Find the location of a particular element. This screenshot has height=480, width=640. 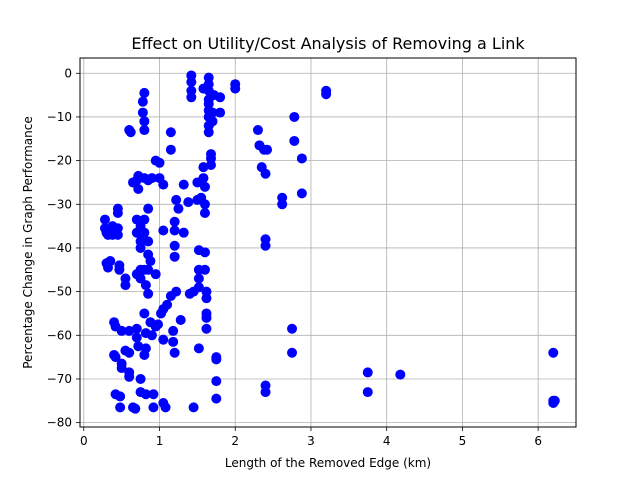

x-axis-ticks: 0 1 2 3 4 5 6 is located at coordinates (311, 437).